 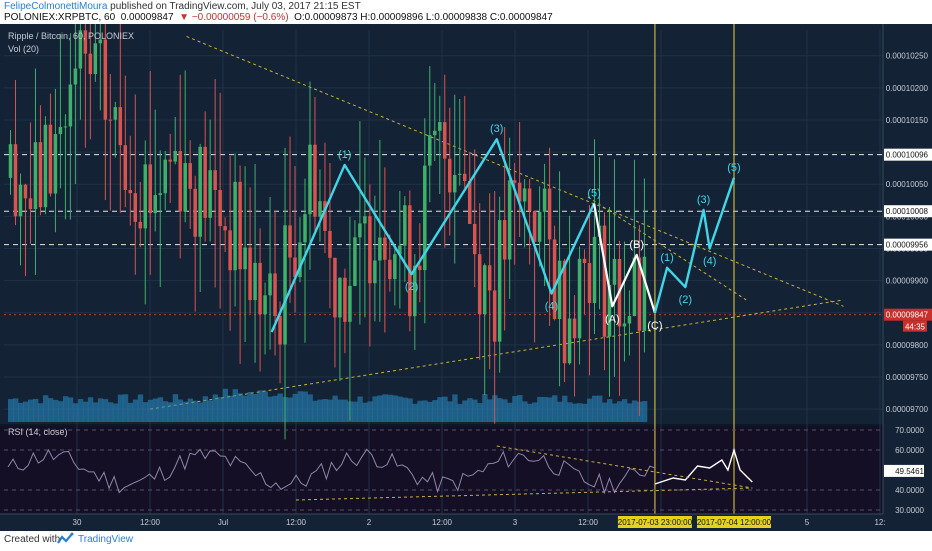 I want to click on tradingview-brand-link: TradingView, so click(x=106, y=539).